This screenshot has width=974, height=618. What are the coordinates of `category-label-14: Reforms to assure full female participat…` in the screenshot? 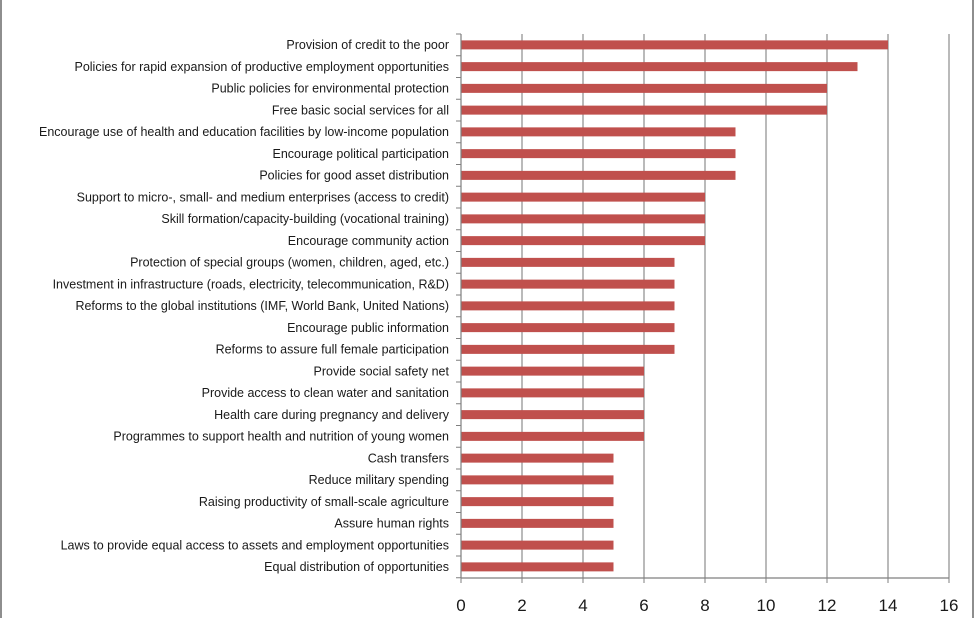 It's located at (332, 350).